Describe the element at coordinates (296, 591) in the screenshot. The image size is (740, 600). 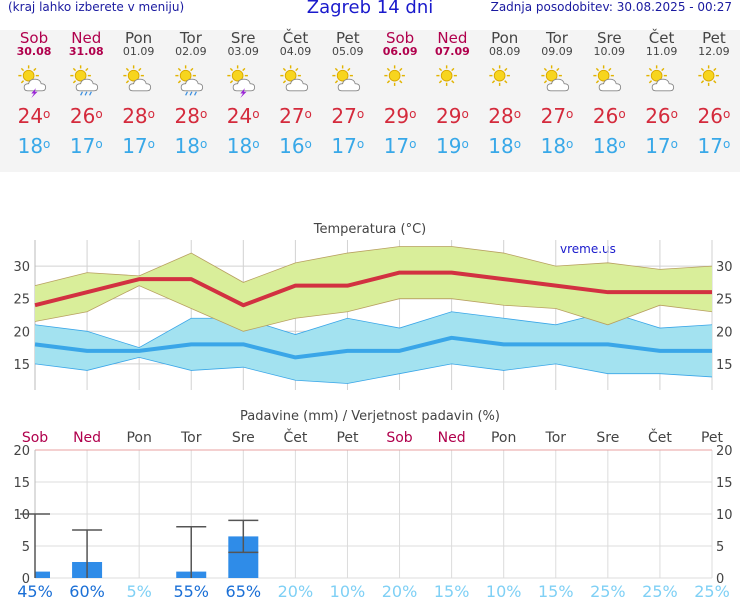
I see `precipitation-probability-label: 20%` at that location.